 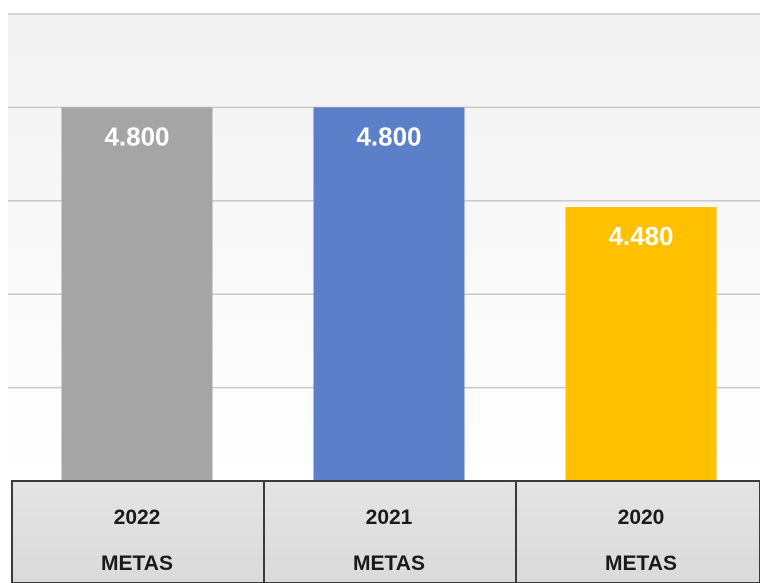 I want to click on bar-2020, so click(x=641, y=344).